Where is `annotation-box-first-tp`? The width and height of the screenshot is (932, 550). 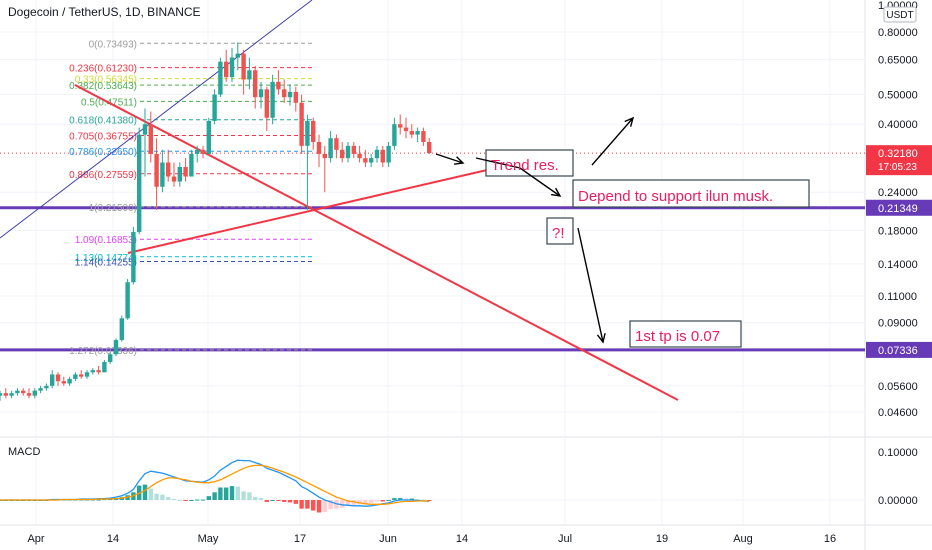 annotation-box-first-tp is located at coordinates (685, 334).